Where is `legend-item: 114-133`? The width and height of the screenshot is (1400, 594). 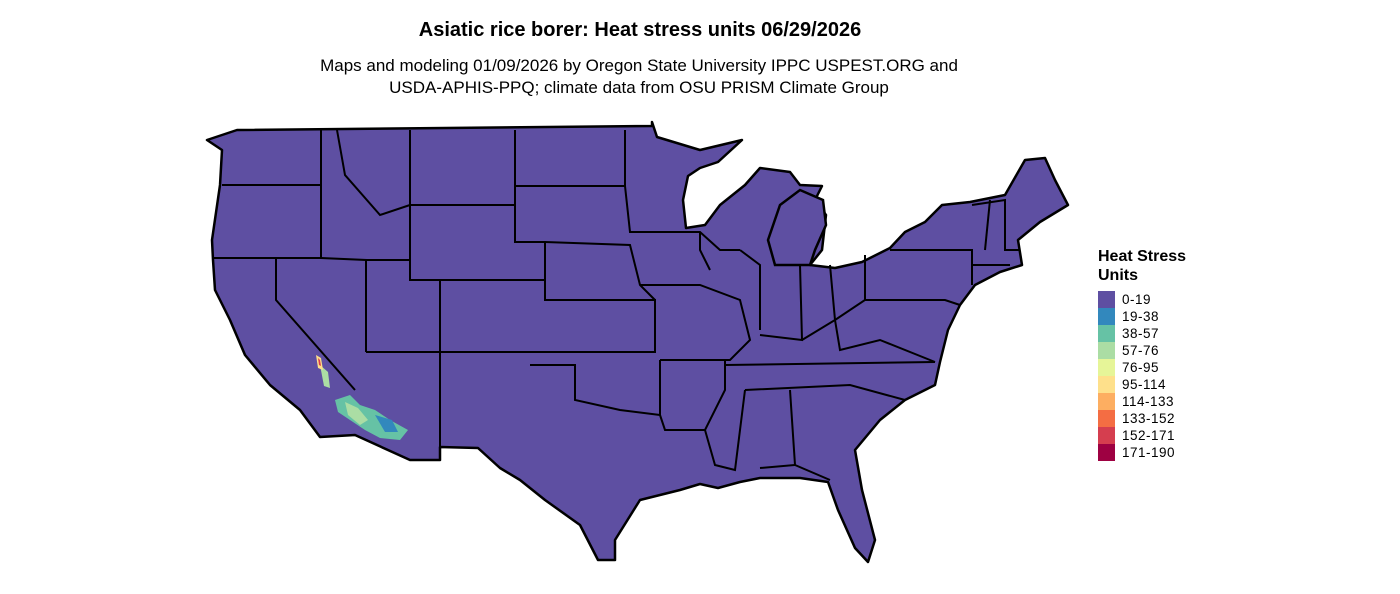
legend-item: 114-133 is located at coordinates (1158, 401).